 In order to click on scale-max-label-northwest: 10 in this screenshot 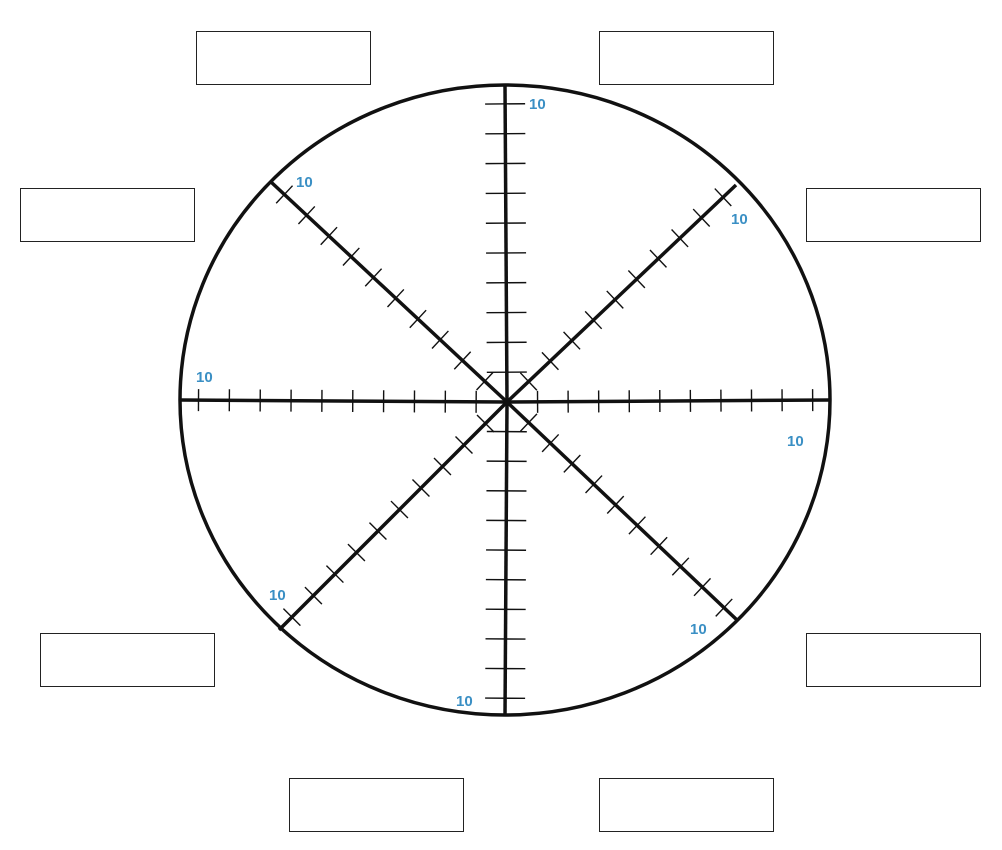, I will do `click(304, 182)`.